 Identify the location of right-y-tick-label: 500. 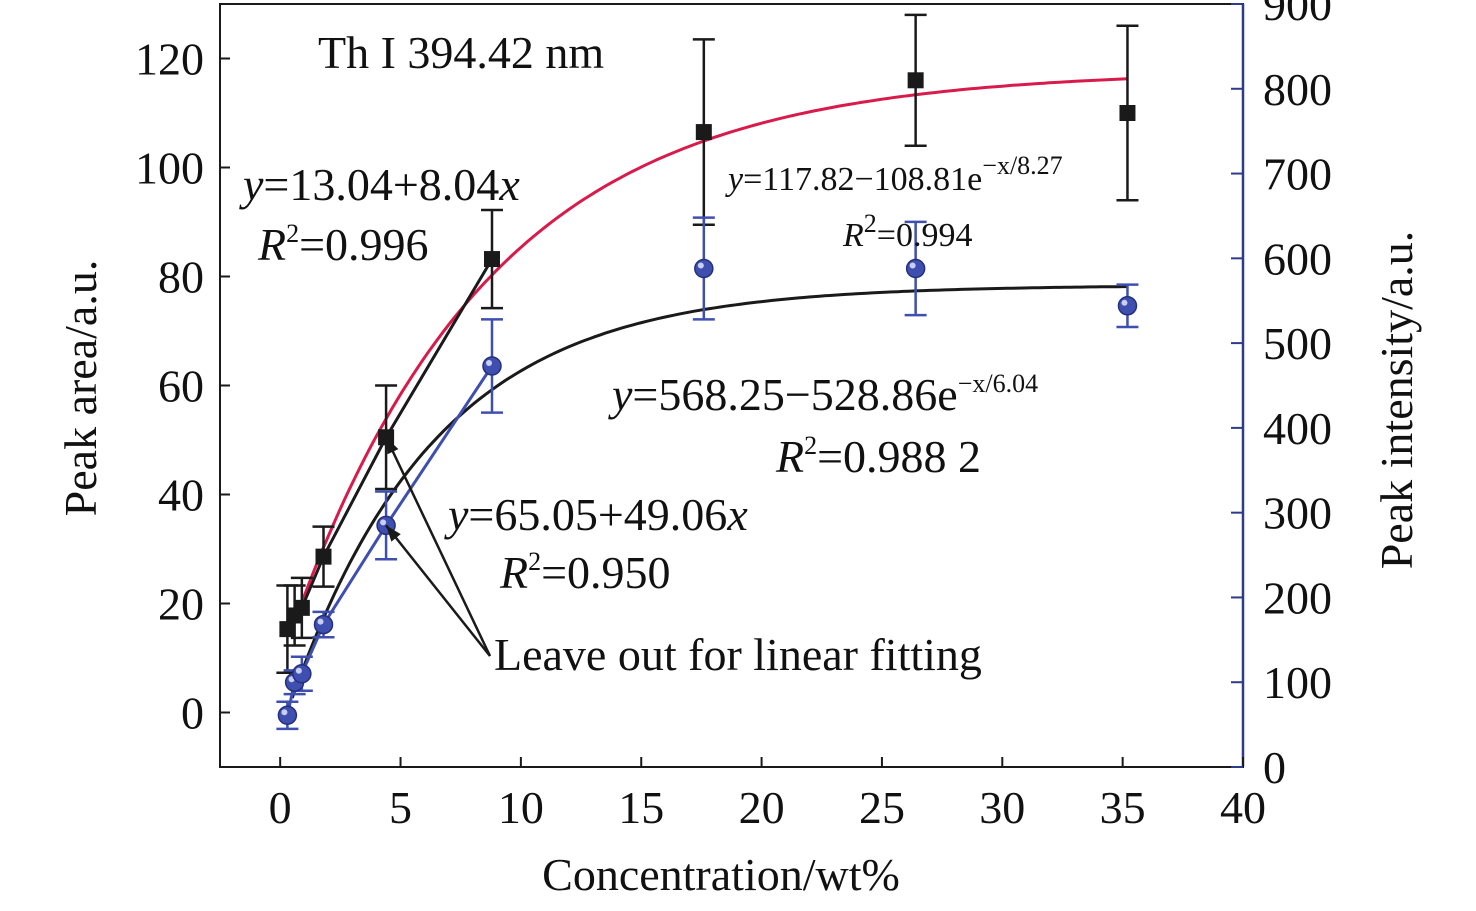
(1297, 343).